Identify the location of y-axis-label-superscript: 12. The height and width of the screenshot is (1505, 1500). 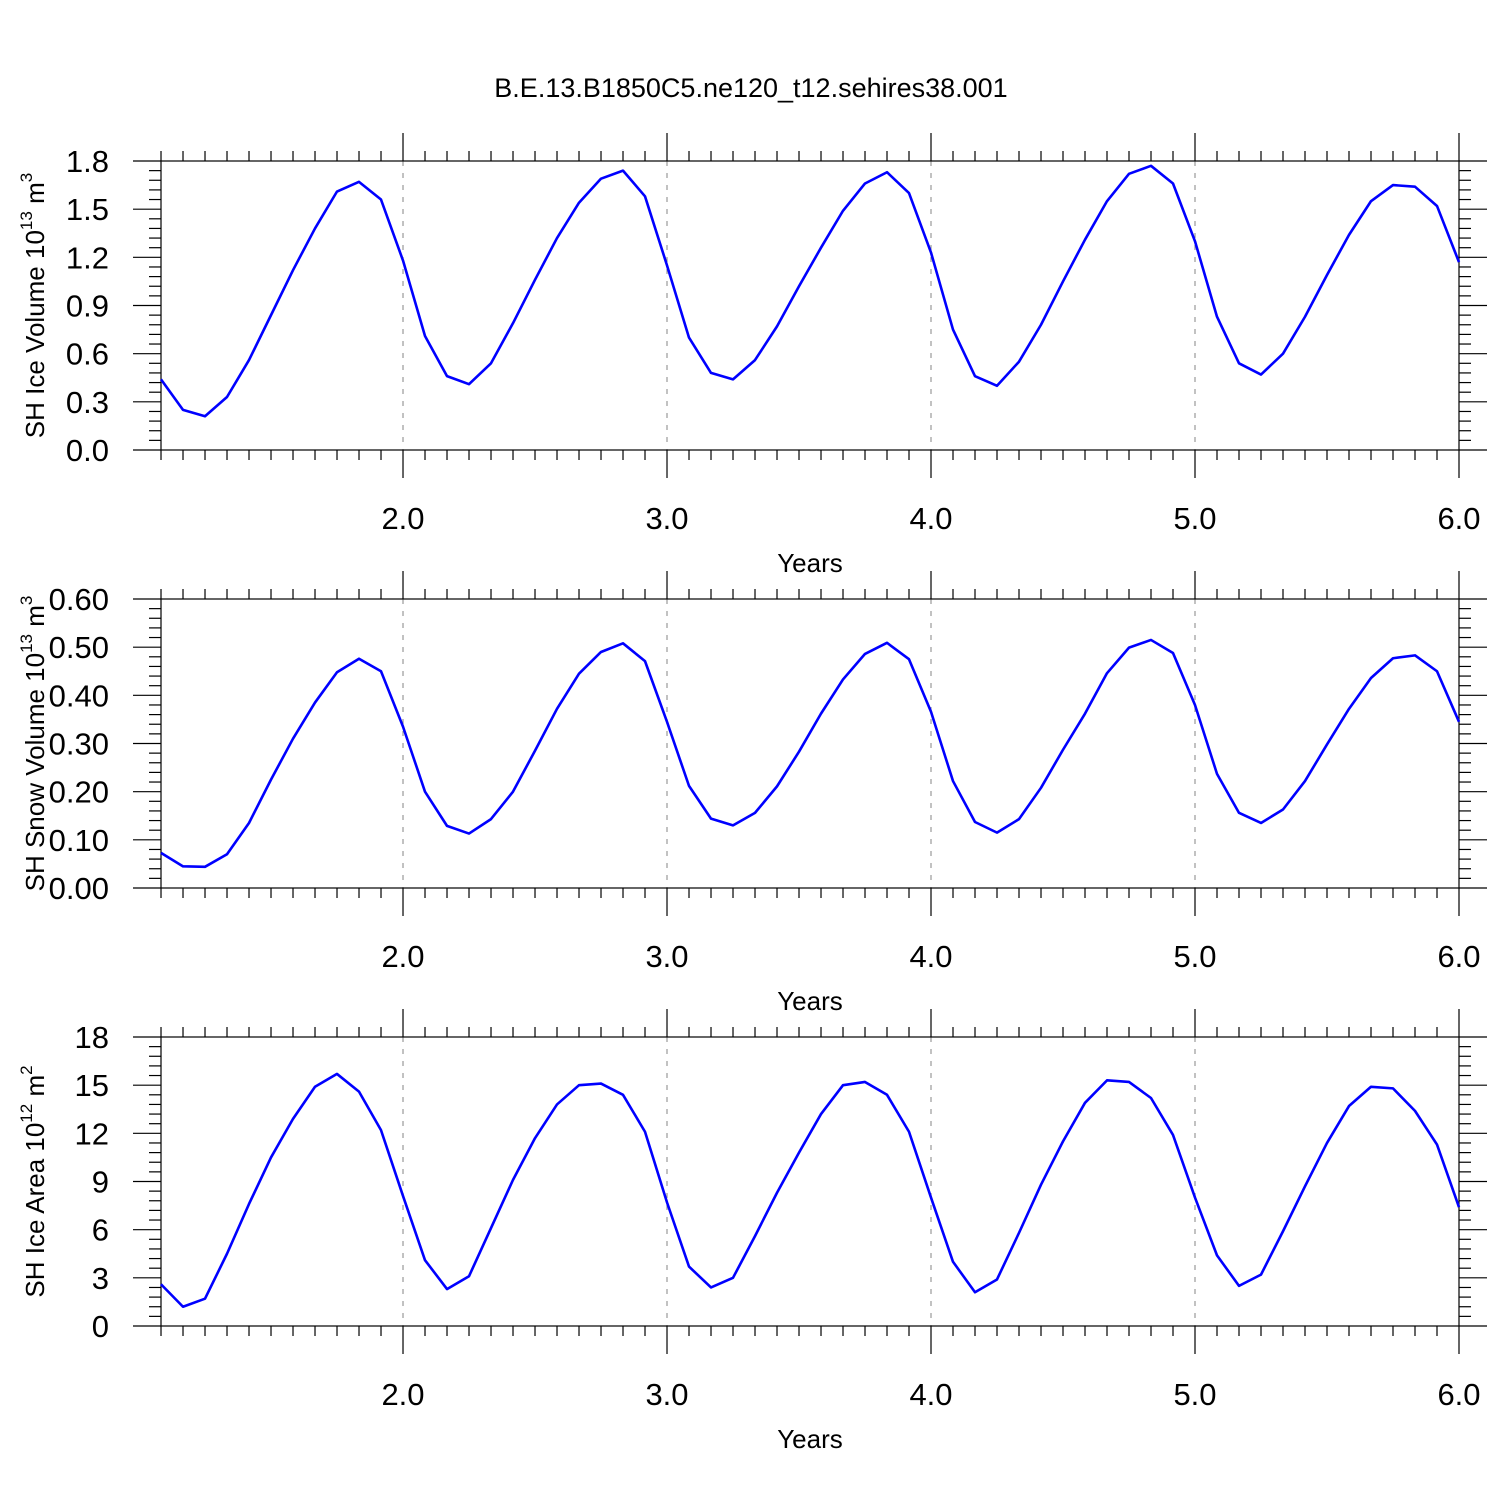
(26, 1113).